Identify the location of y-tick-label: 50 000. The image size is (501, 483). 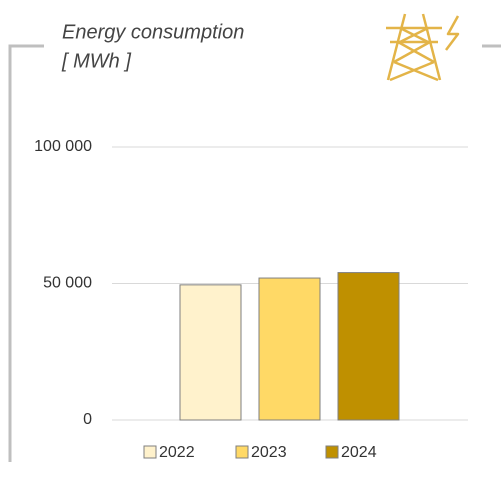
(67, 283).